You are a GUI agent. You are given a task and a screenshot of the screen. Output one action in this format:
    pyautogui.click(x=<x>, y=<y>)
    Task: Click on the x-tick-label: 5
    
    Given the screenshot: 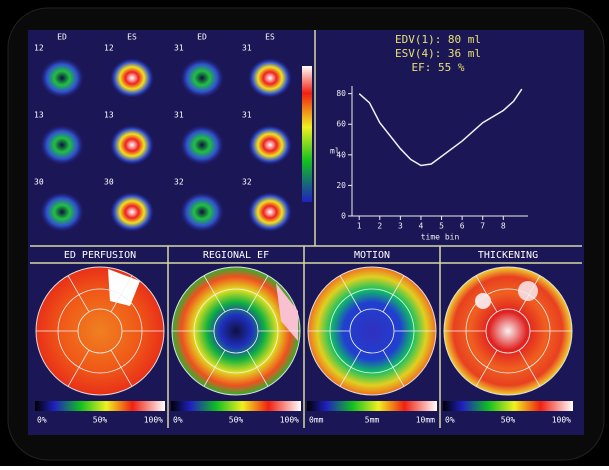 What is the action you would take?
    pyautogui.click(x=441, y=226)
    